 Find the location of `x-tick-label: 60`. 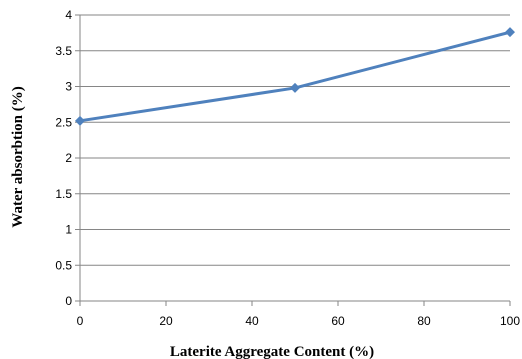

x-tick-label: 60 is located at coordinates (338, 321).